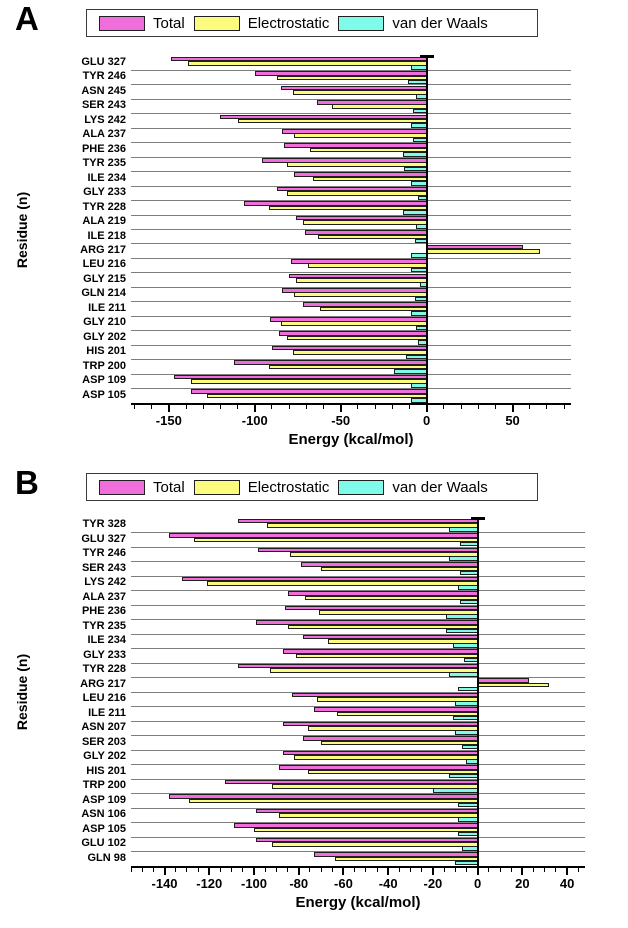 The image size is (628, 928). Describe the element at coordinates (104, 698) in the screenshot. I see `residue-label: LEU 216` at that location.